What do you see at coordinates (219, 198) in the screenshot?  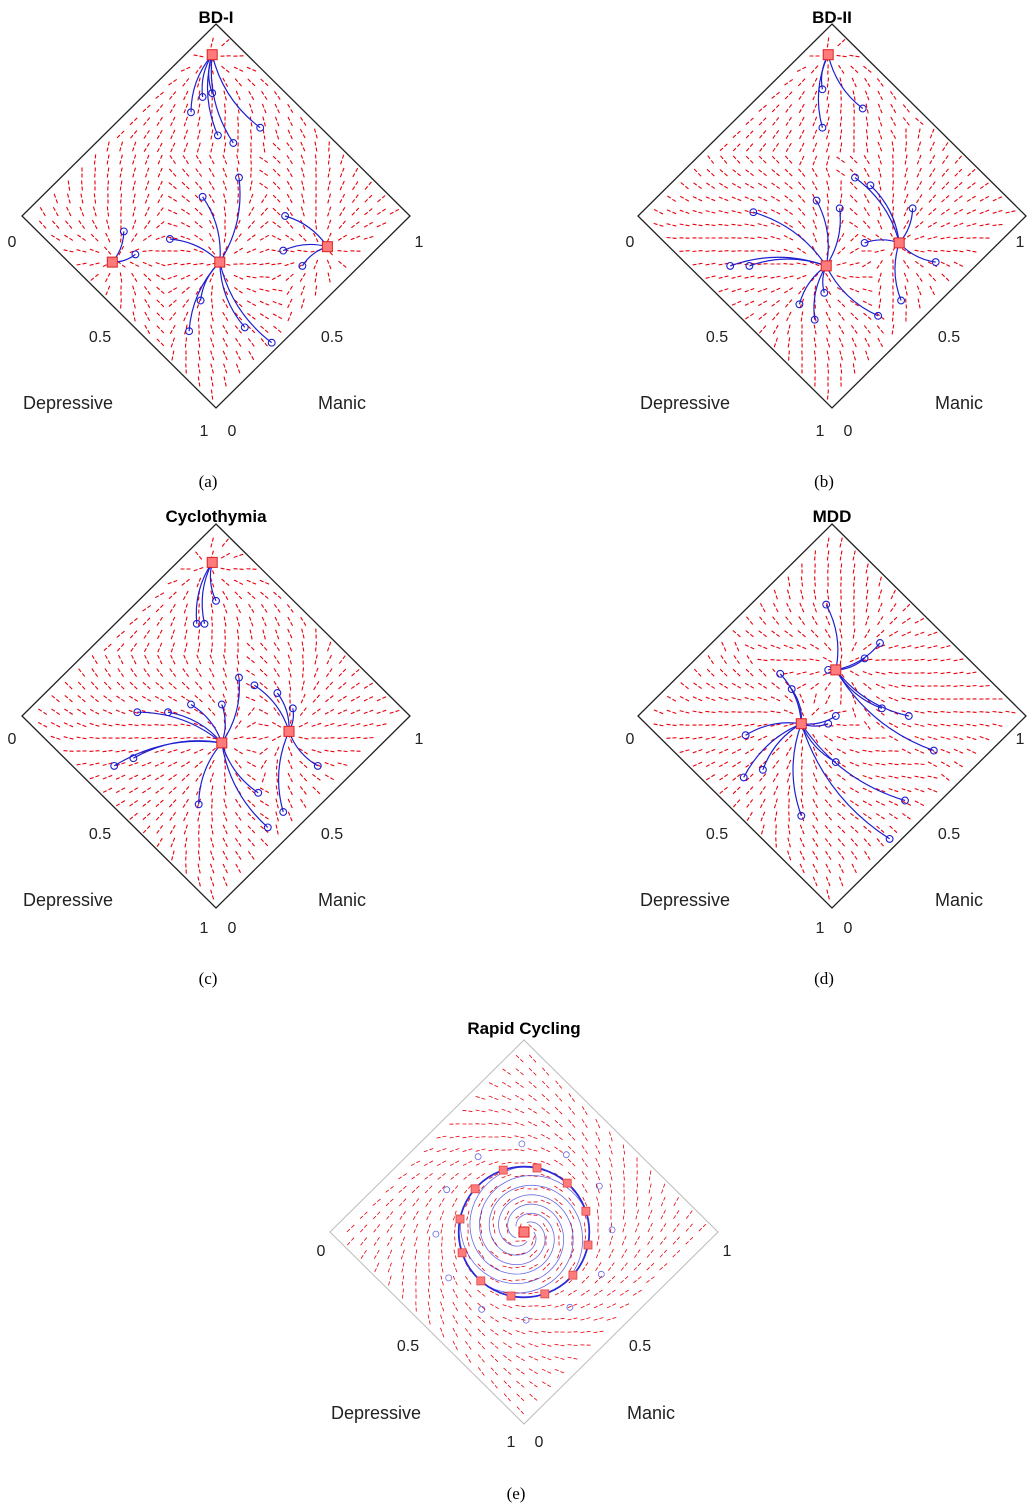 I see `fixed-points` at bounding box center [219, 198].